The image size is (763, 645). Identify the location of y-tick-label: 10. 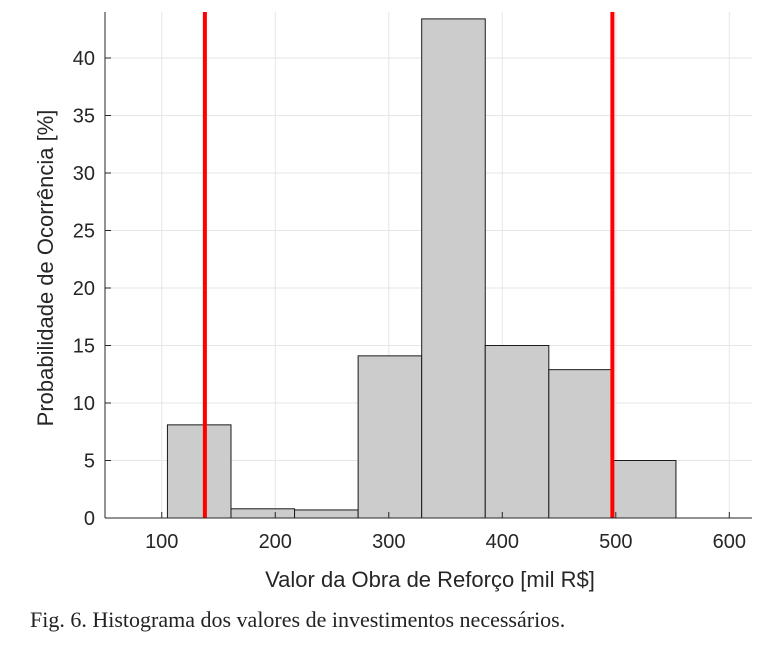
(84, 404).